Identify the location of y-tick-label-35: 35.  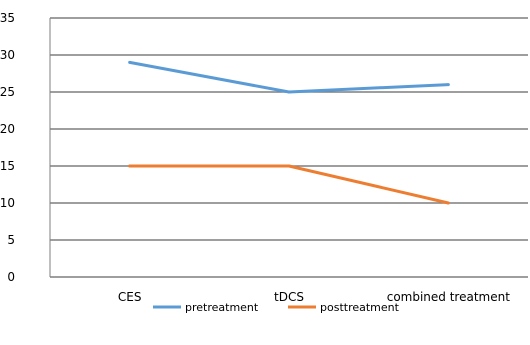
(7, 18).